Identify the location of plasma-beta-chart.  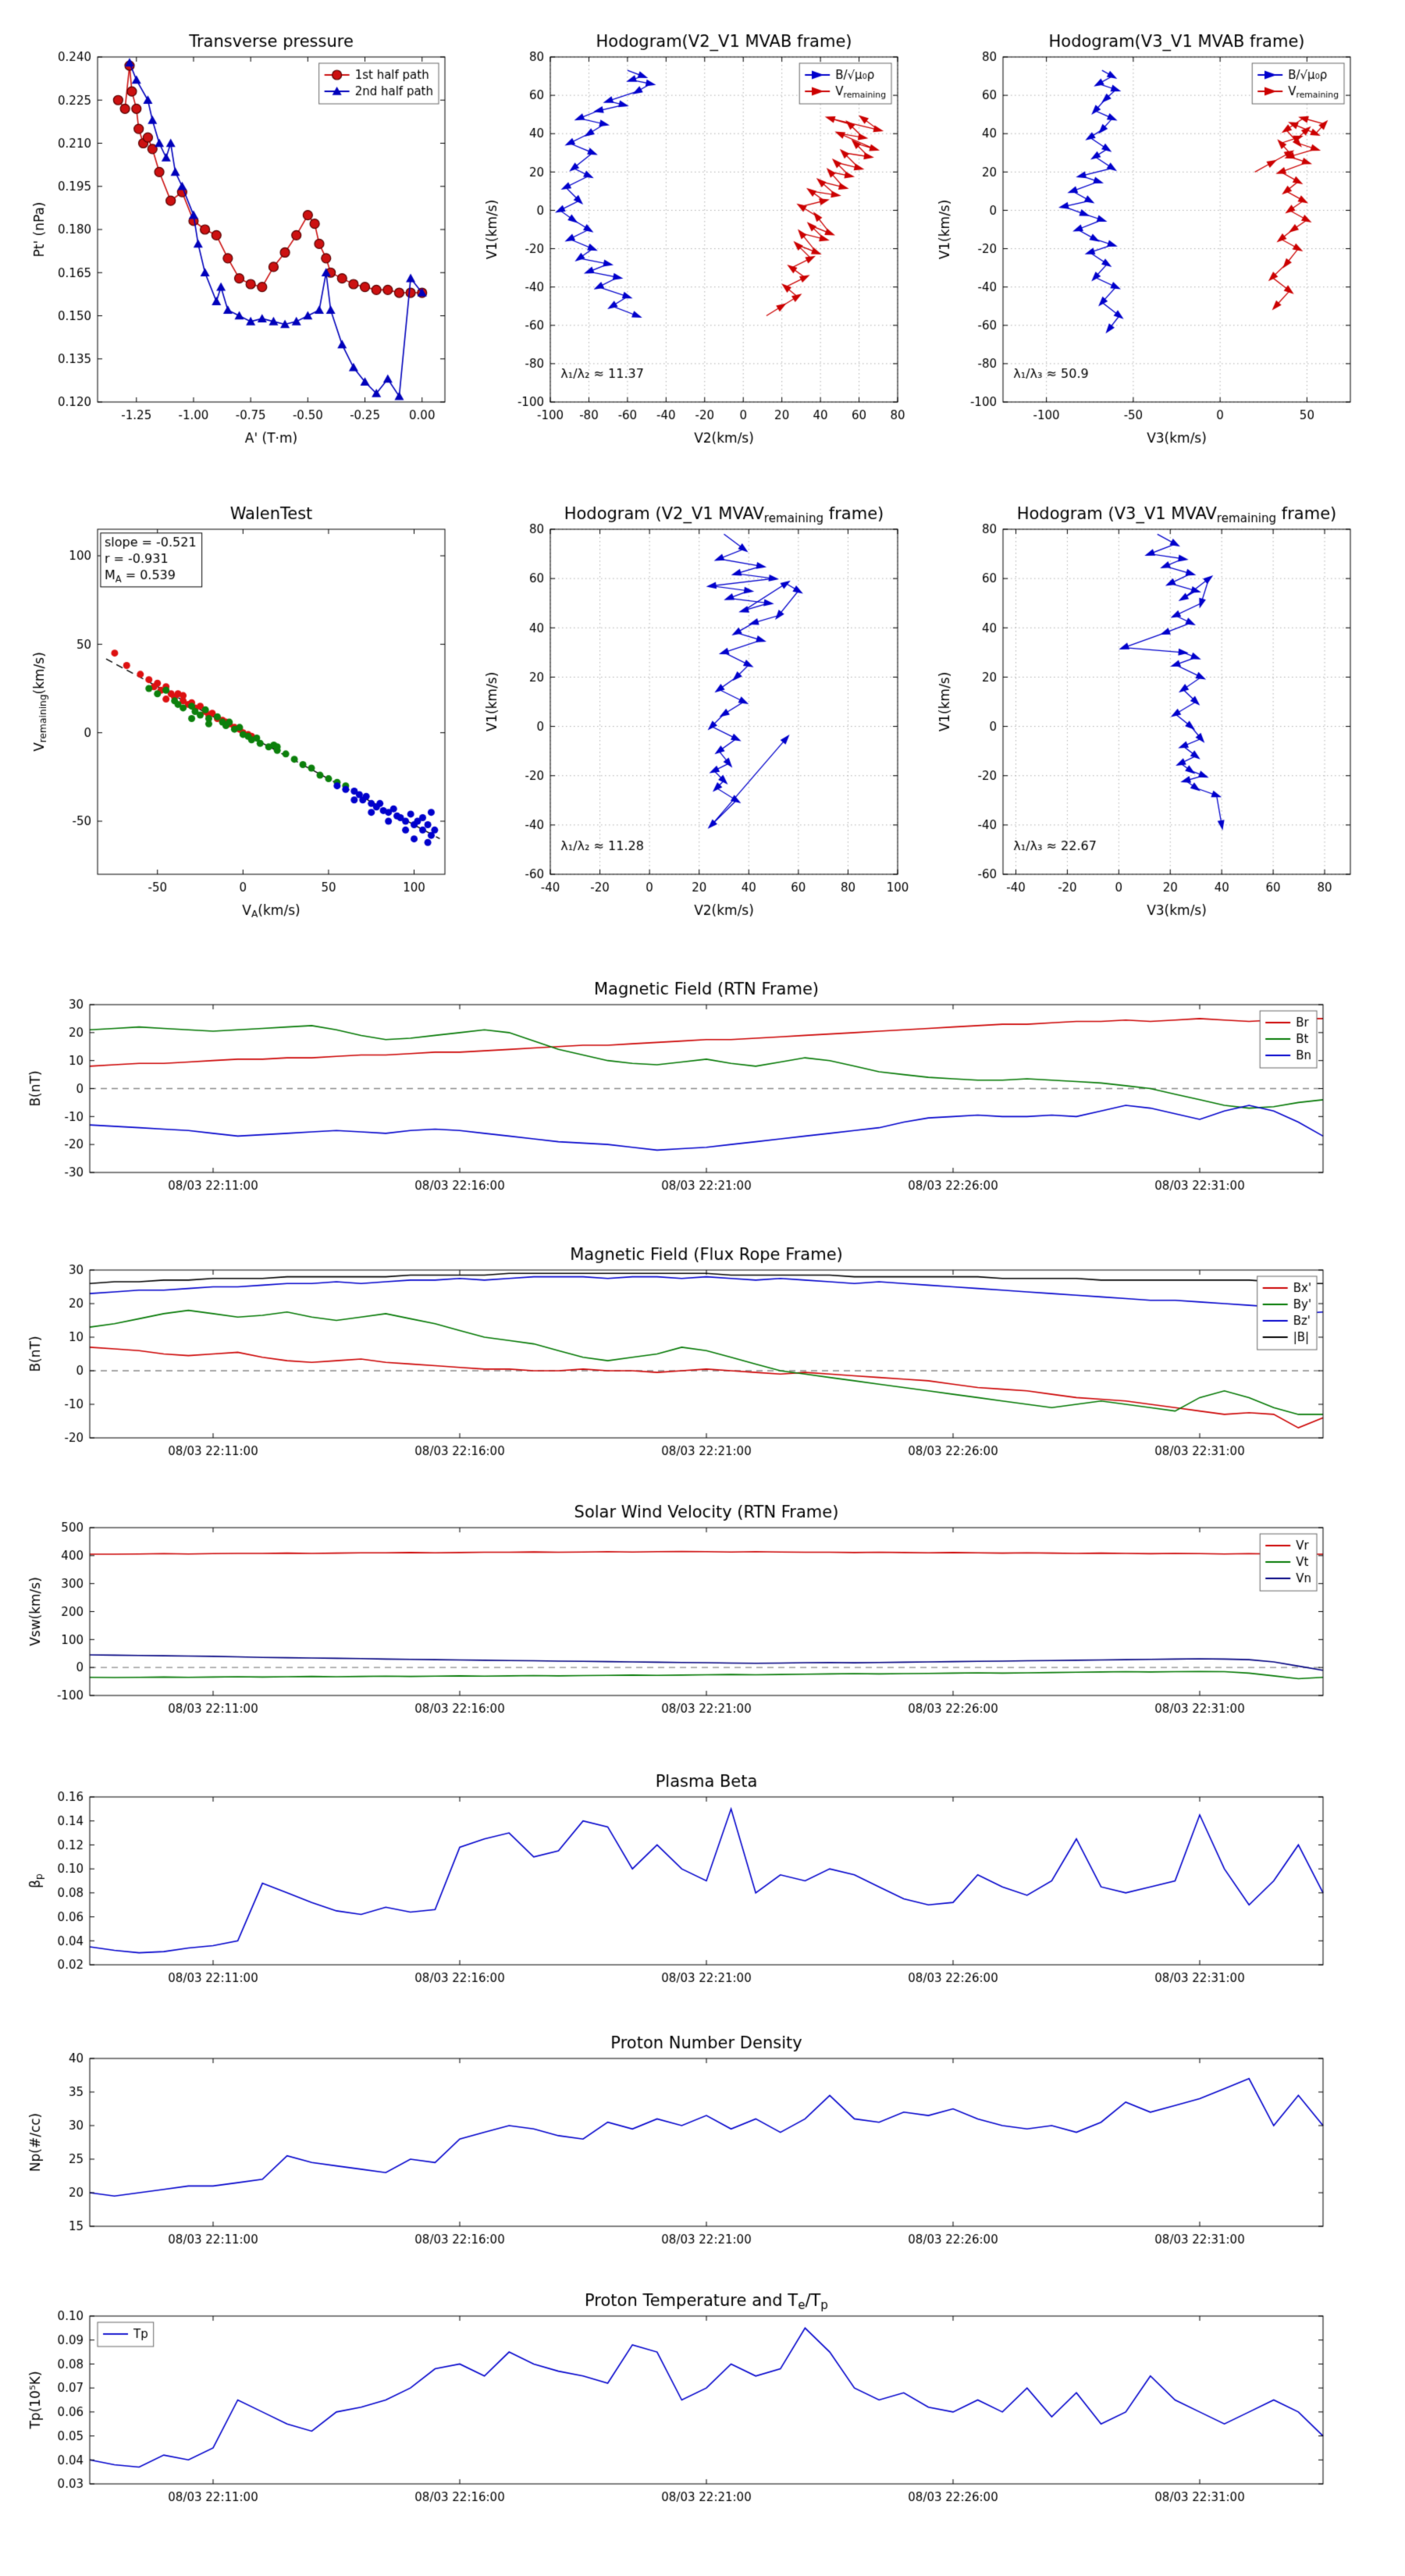
(705, 1883).